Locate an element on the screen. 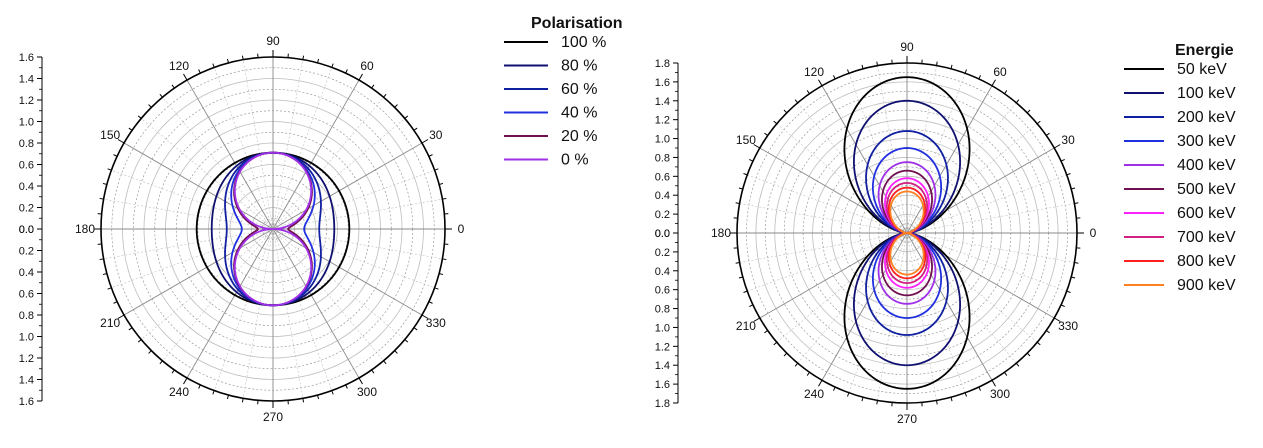 Image resolution: width=1263 pixels, height=448 pixels. legend-label: 100 % is located at coordinates (583, 42).